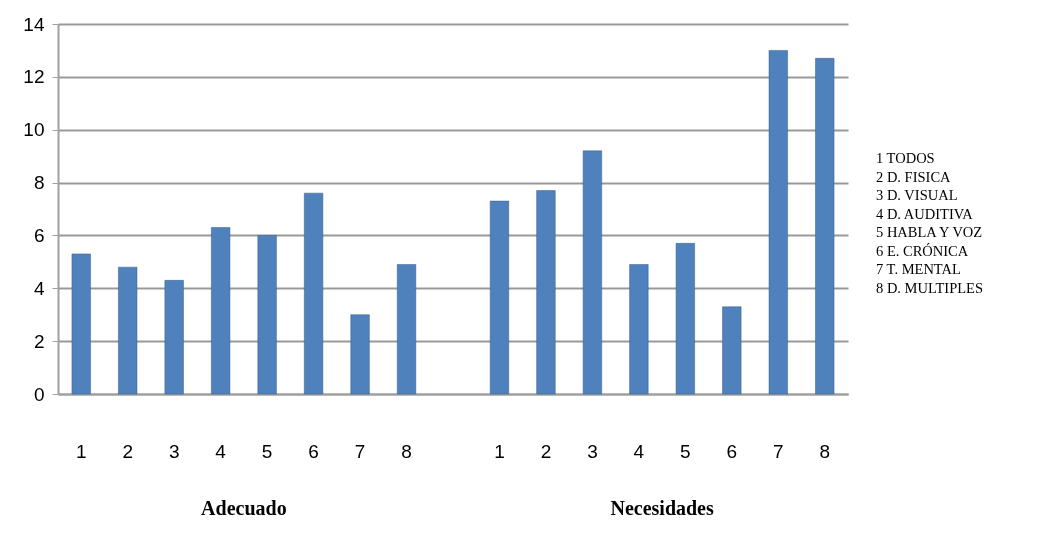 The image size is (1052, 542). Describe the element at coordinates (39, 235) in the screenshot. I see `y-tick-label: 6` at that location.